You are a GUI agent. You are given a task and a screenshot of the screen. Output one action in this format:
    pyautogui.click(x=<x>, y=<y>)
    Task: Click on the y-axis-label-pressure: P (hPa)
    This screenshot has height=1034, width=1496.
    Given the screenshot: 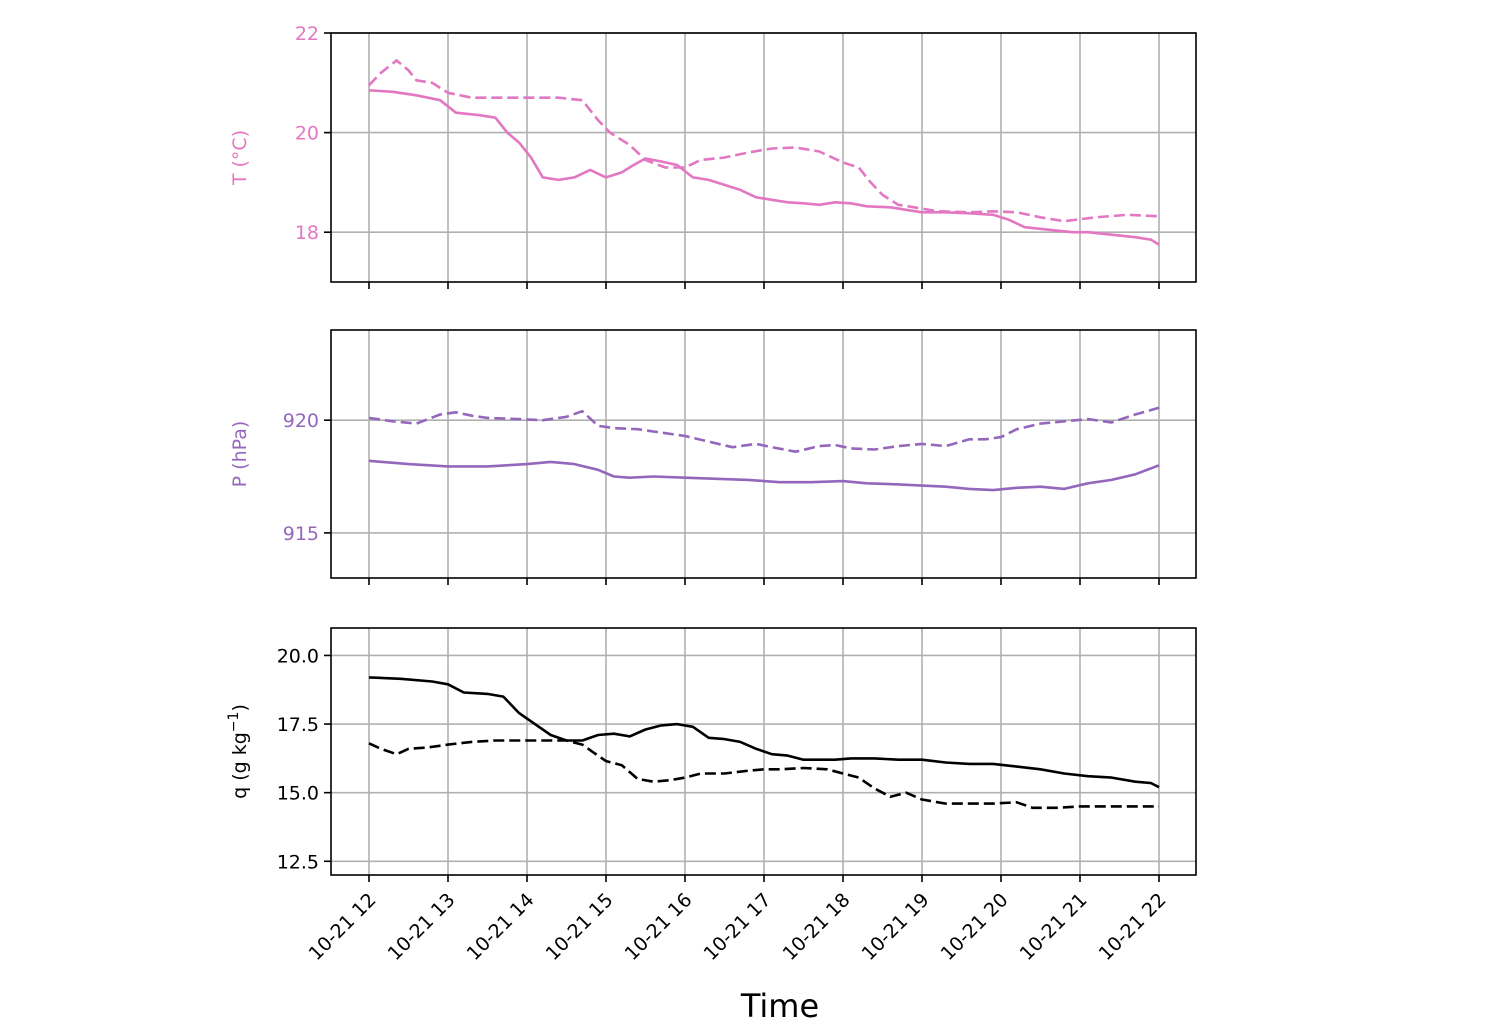 What is the action you would take?
    pyautogui.click(x=240, y=454)
    